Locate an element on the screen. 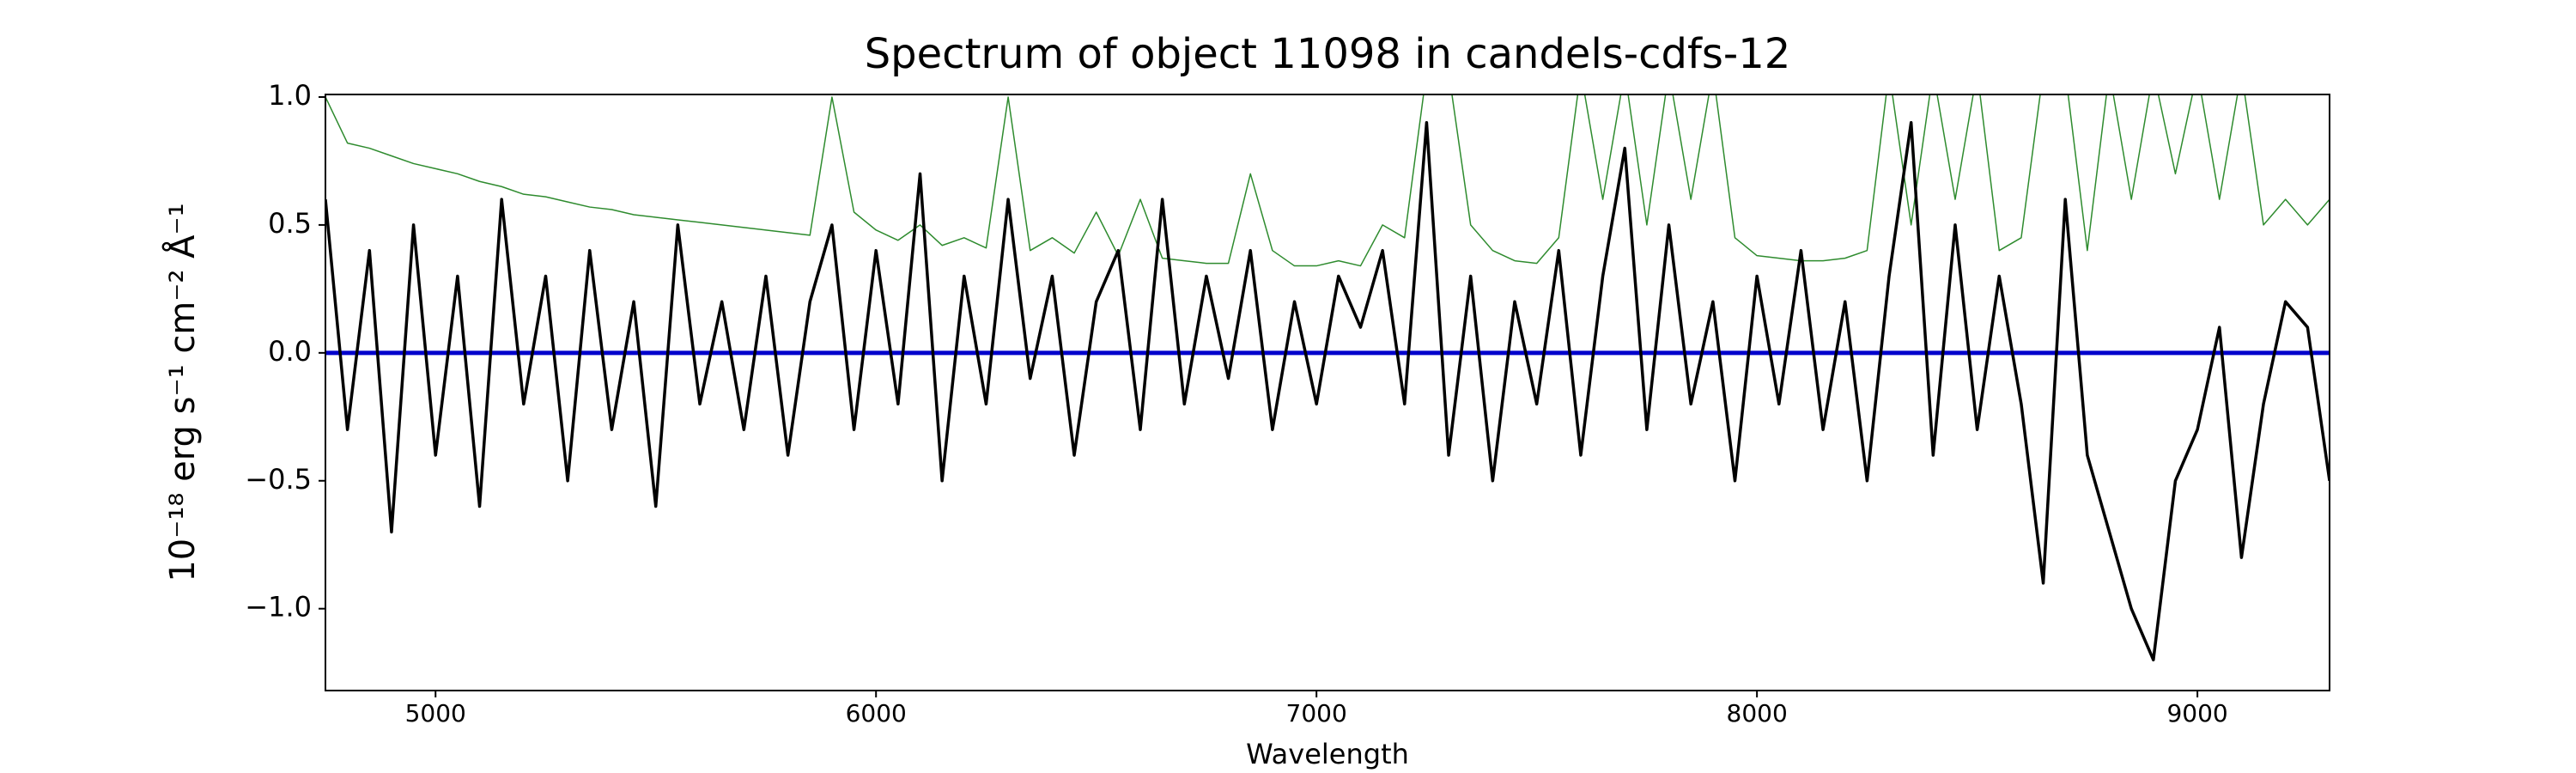  y-tick-label: 0.5 is located at coordinates (290, 223).